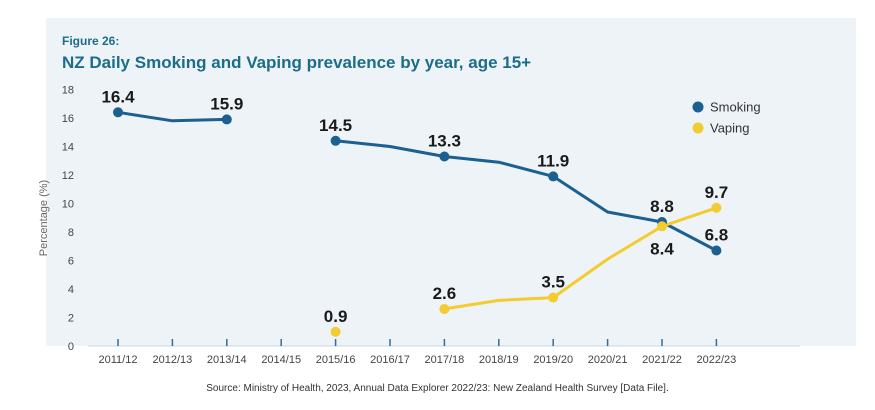  Describe the element at coordinates (444, 140) in the screenshot. I see `smoking-data-label: 13.3` at that location.